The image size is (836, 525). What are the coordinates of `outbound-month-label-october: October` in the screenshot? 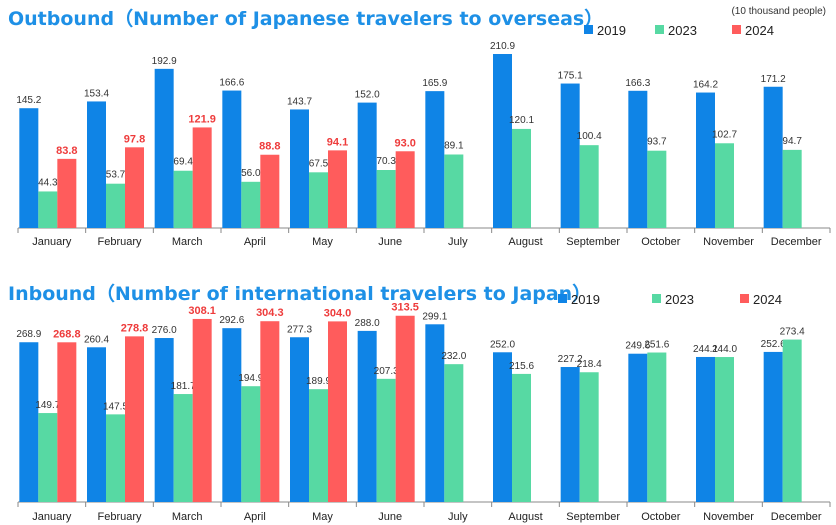 It's located at (660, 242).